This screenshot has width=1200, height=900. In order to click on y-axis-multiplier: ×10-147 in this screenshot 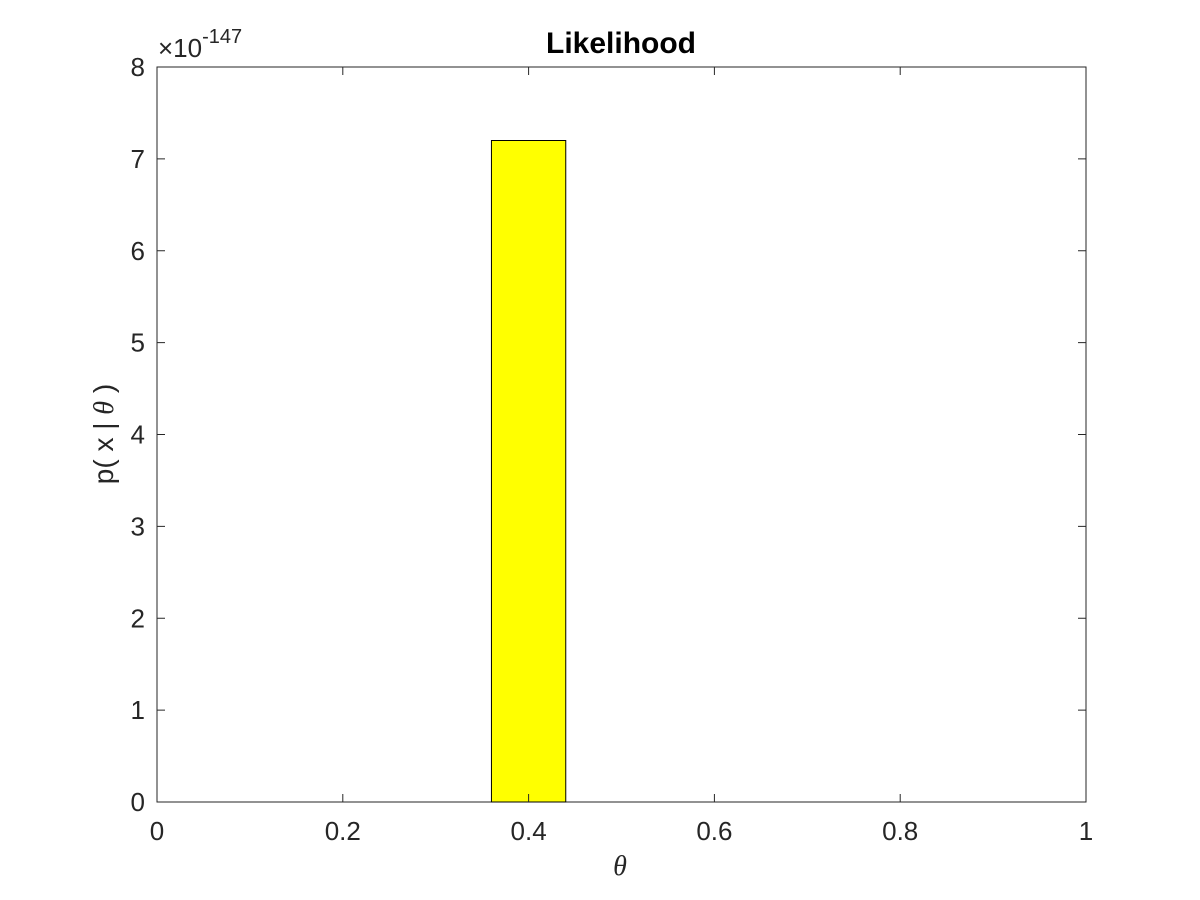, I will do `click(200, 44)`.